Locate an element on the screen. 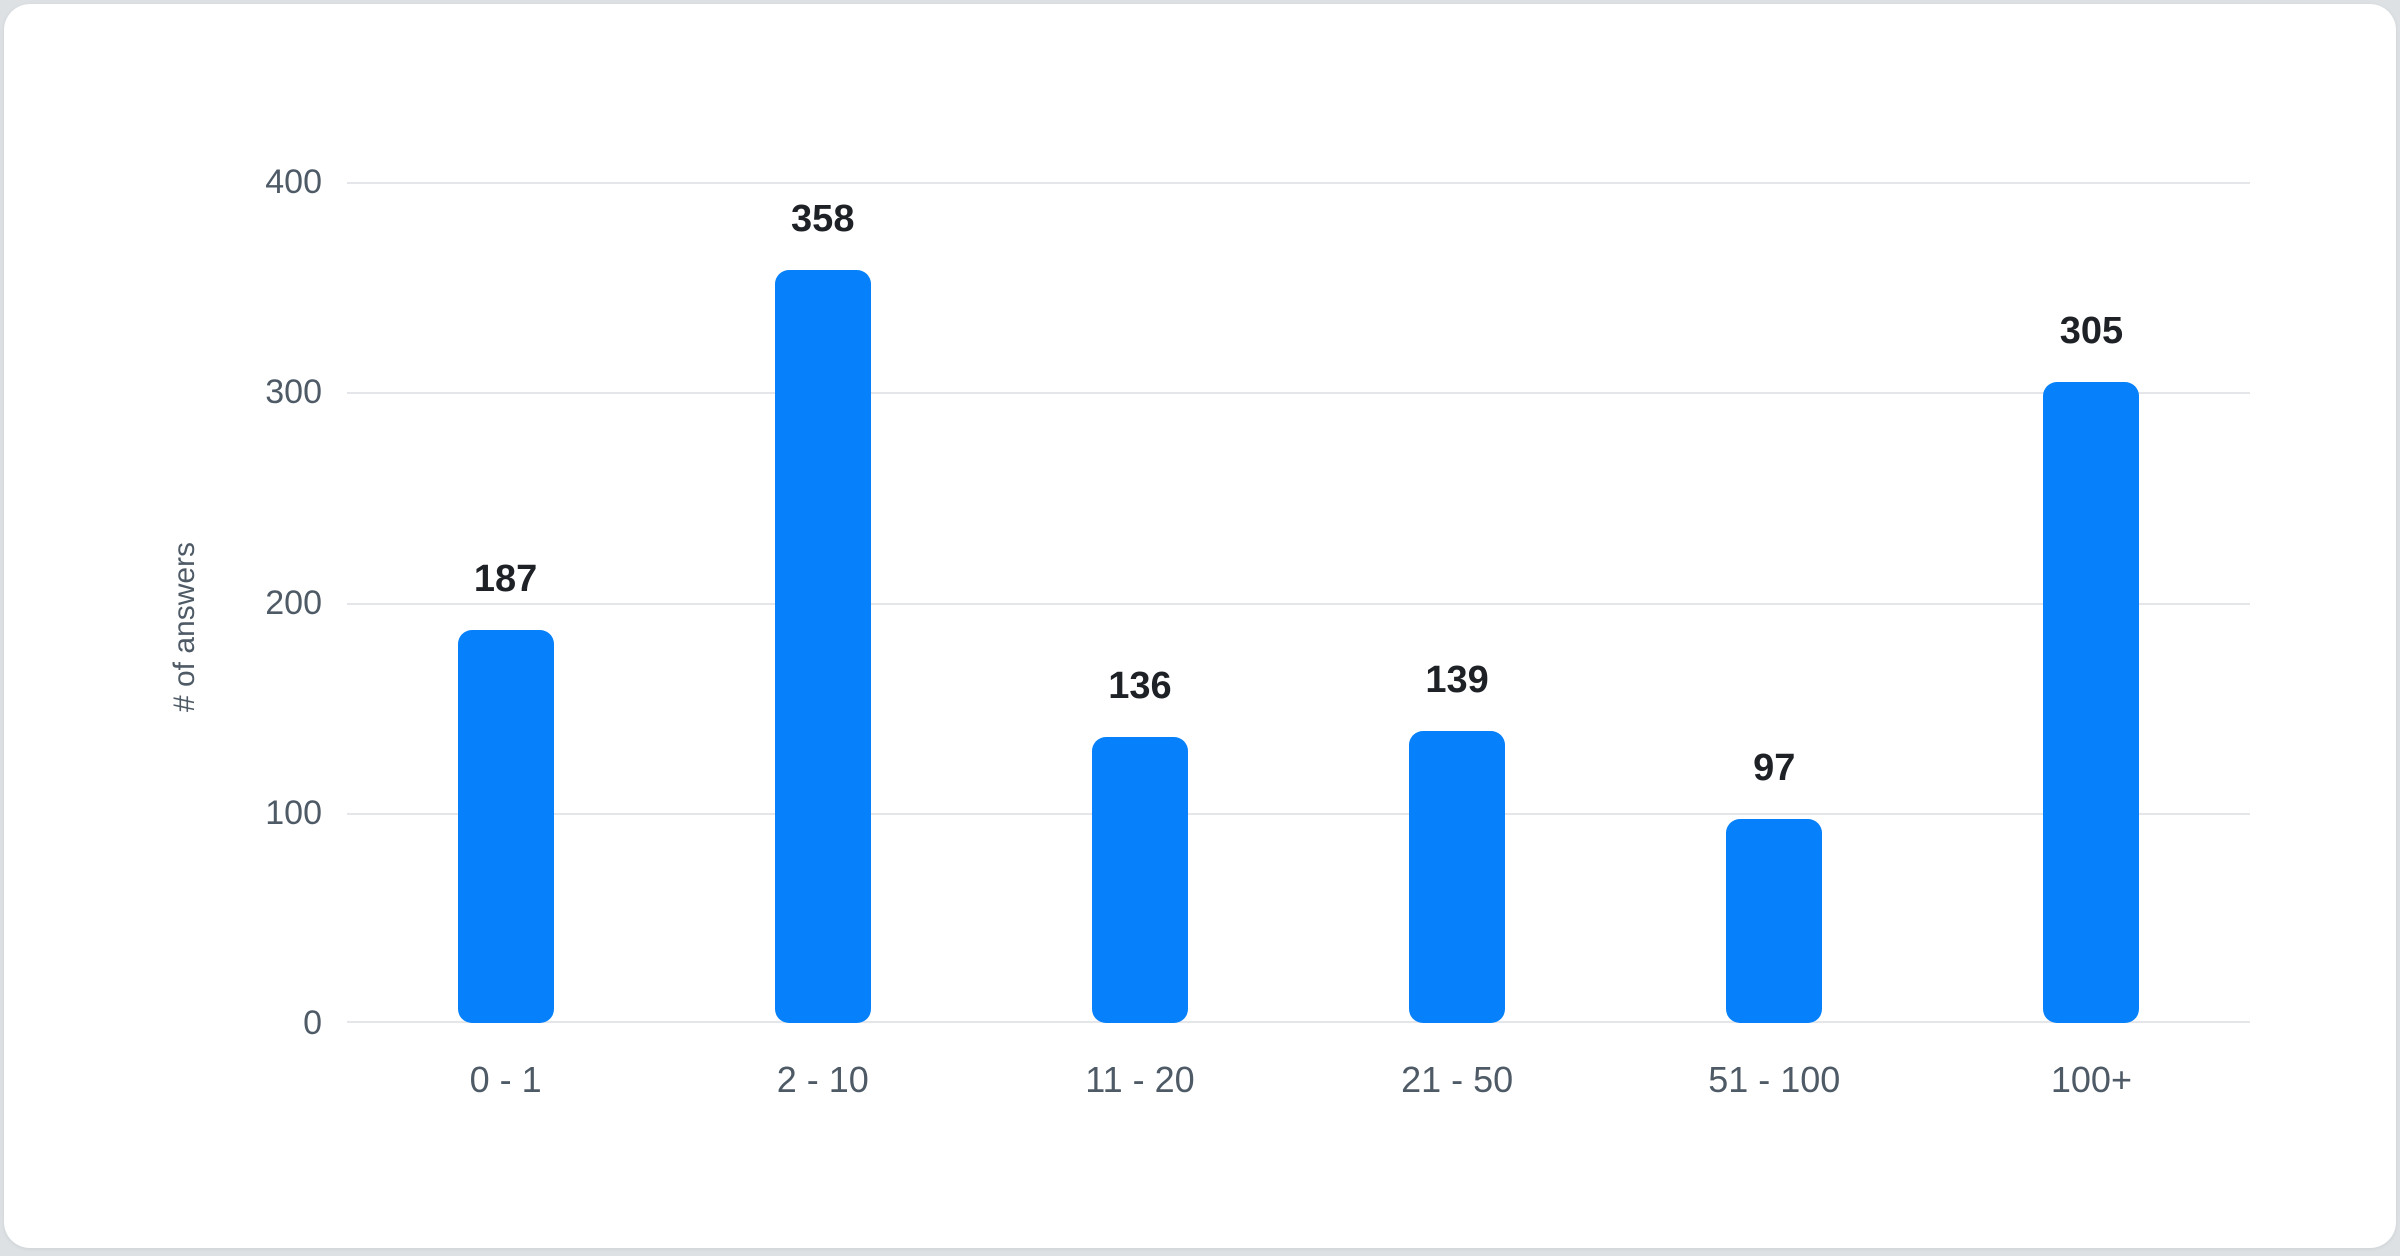 The image size is (2400, 1256). y-axis-tick-labels: 0 100 200 300 400 is located at coordinates (221, 602).